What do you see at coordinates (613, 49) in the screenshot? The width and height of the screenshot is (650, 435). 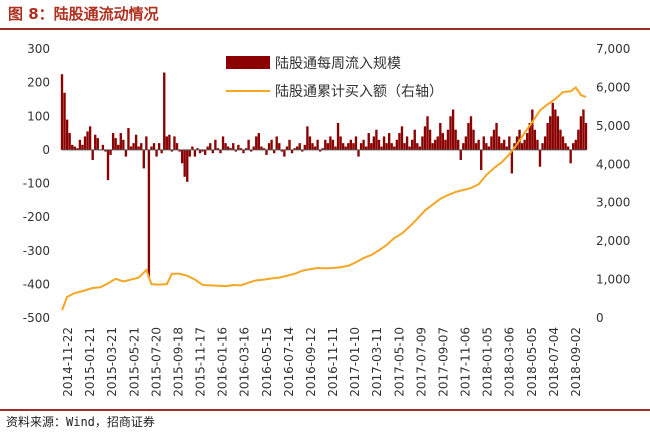 I see `right-tick-label: 7,000` at bounding box center [613, 49].